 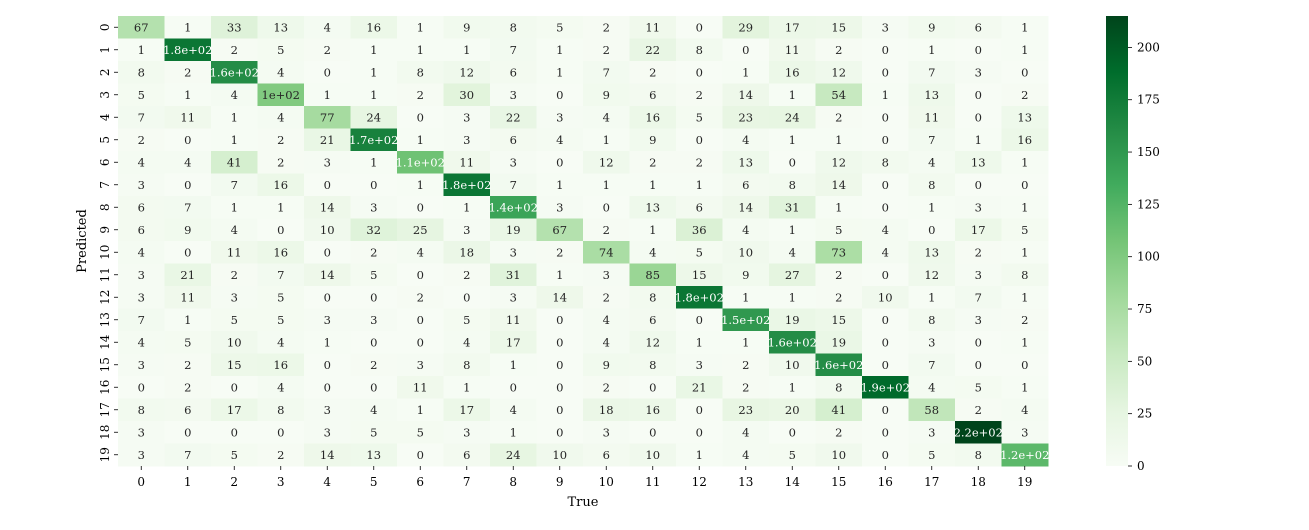 I want to click on colorbar-tick-label: 25, so click(x=1144, y=414).